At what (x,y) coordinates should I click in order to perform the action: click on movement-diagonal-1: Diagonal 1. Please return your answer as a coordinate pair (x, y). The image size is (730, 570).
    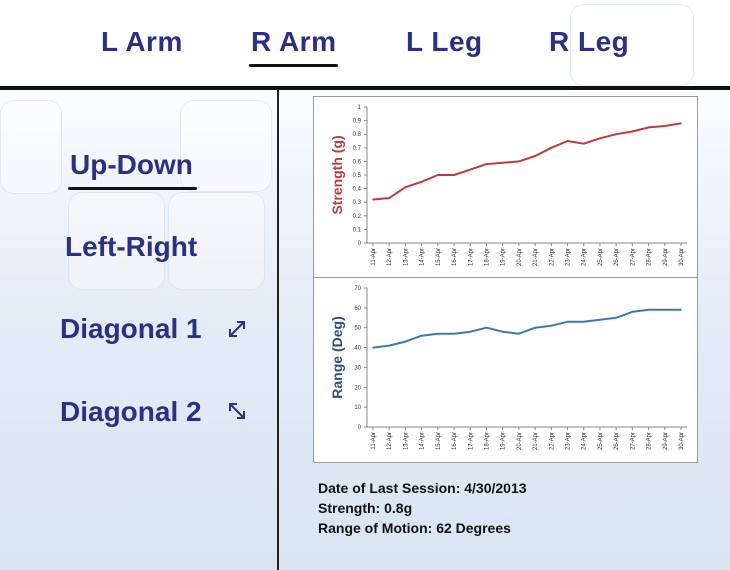
    Looking at the image, I should click on (131, 329).